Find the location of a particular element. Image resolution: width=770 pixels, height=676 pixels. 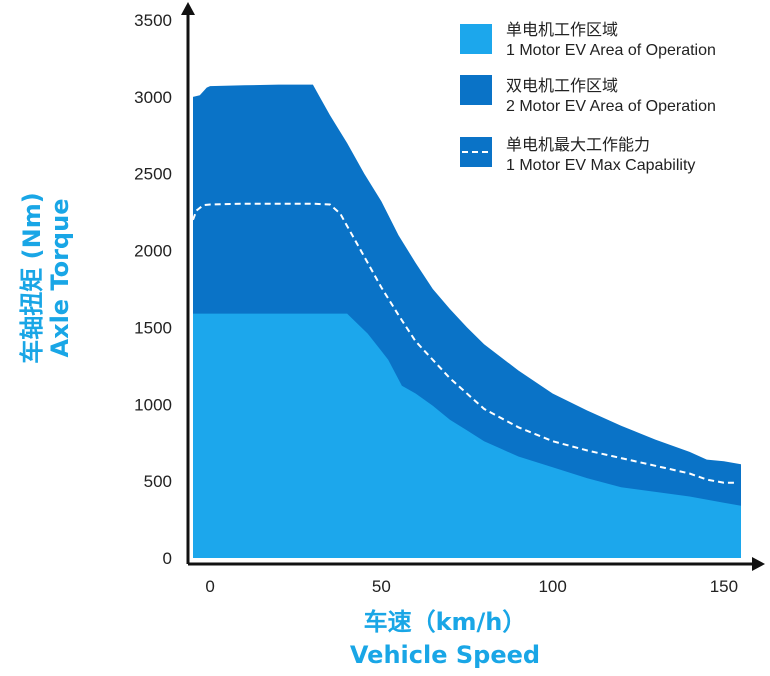

y-axis-title-en: Axle Torque is located at coordinates (60, 278).